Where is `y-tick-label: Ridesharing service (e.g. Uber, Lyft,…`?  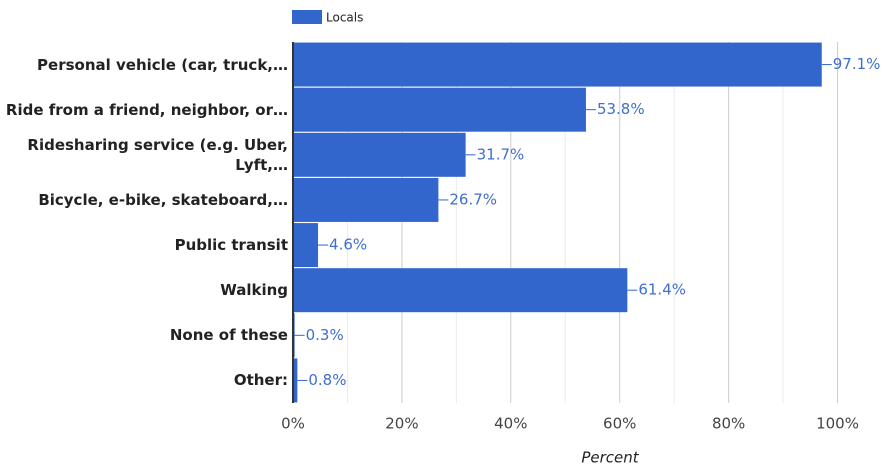 y-tick-label: Ridesharing service (e.g. Uber, Lyft,… is located at coordinates (157, 154).